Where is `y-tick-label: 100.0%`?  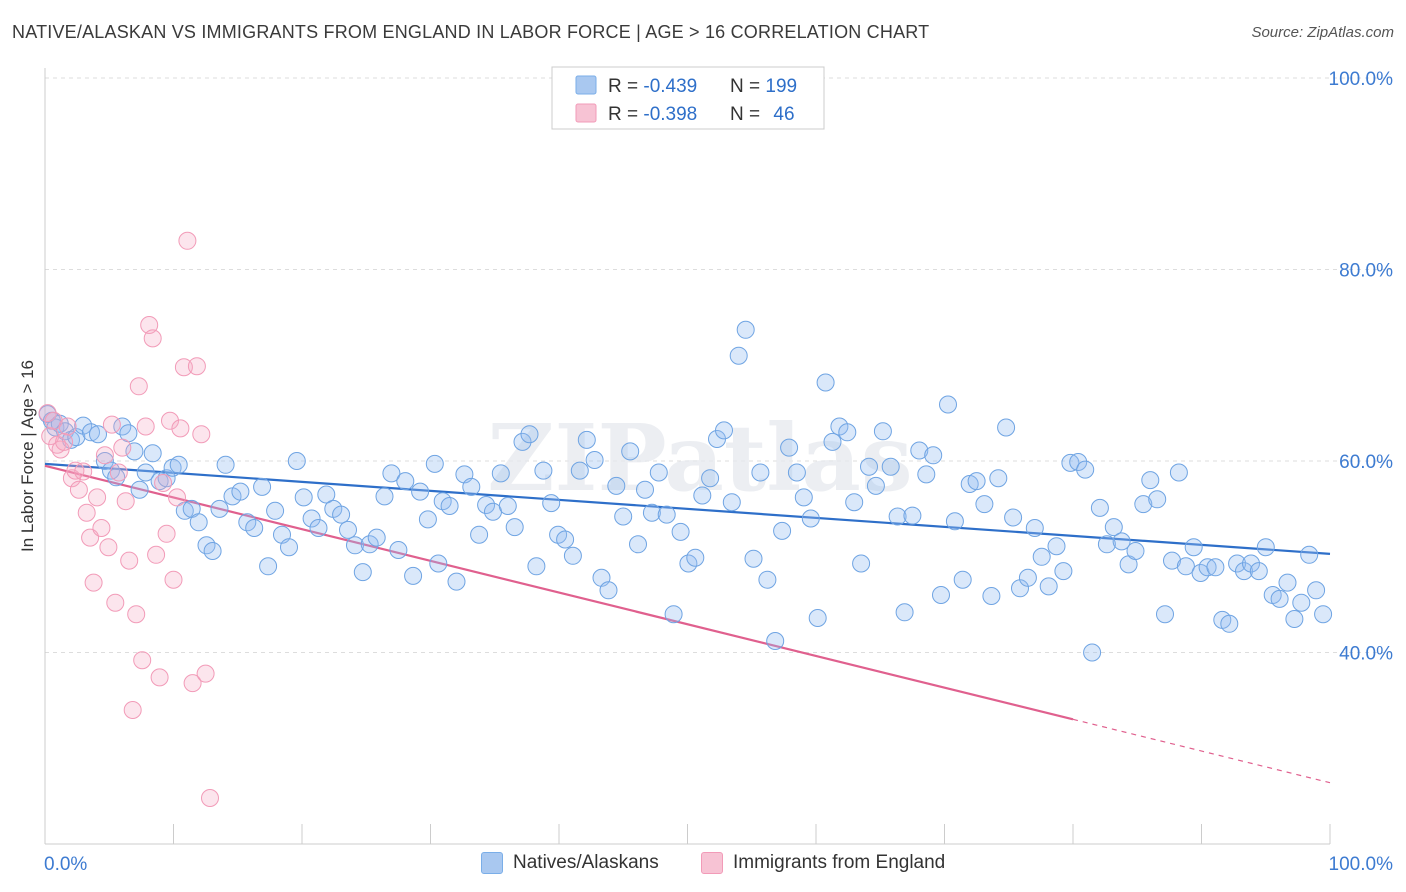 y-tick-label: 100.0% is located at coordinates (1361, 79).